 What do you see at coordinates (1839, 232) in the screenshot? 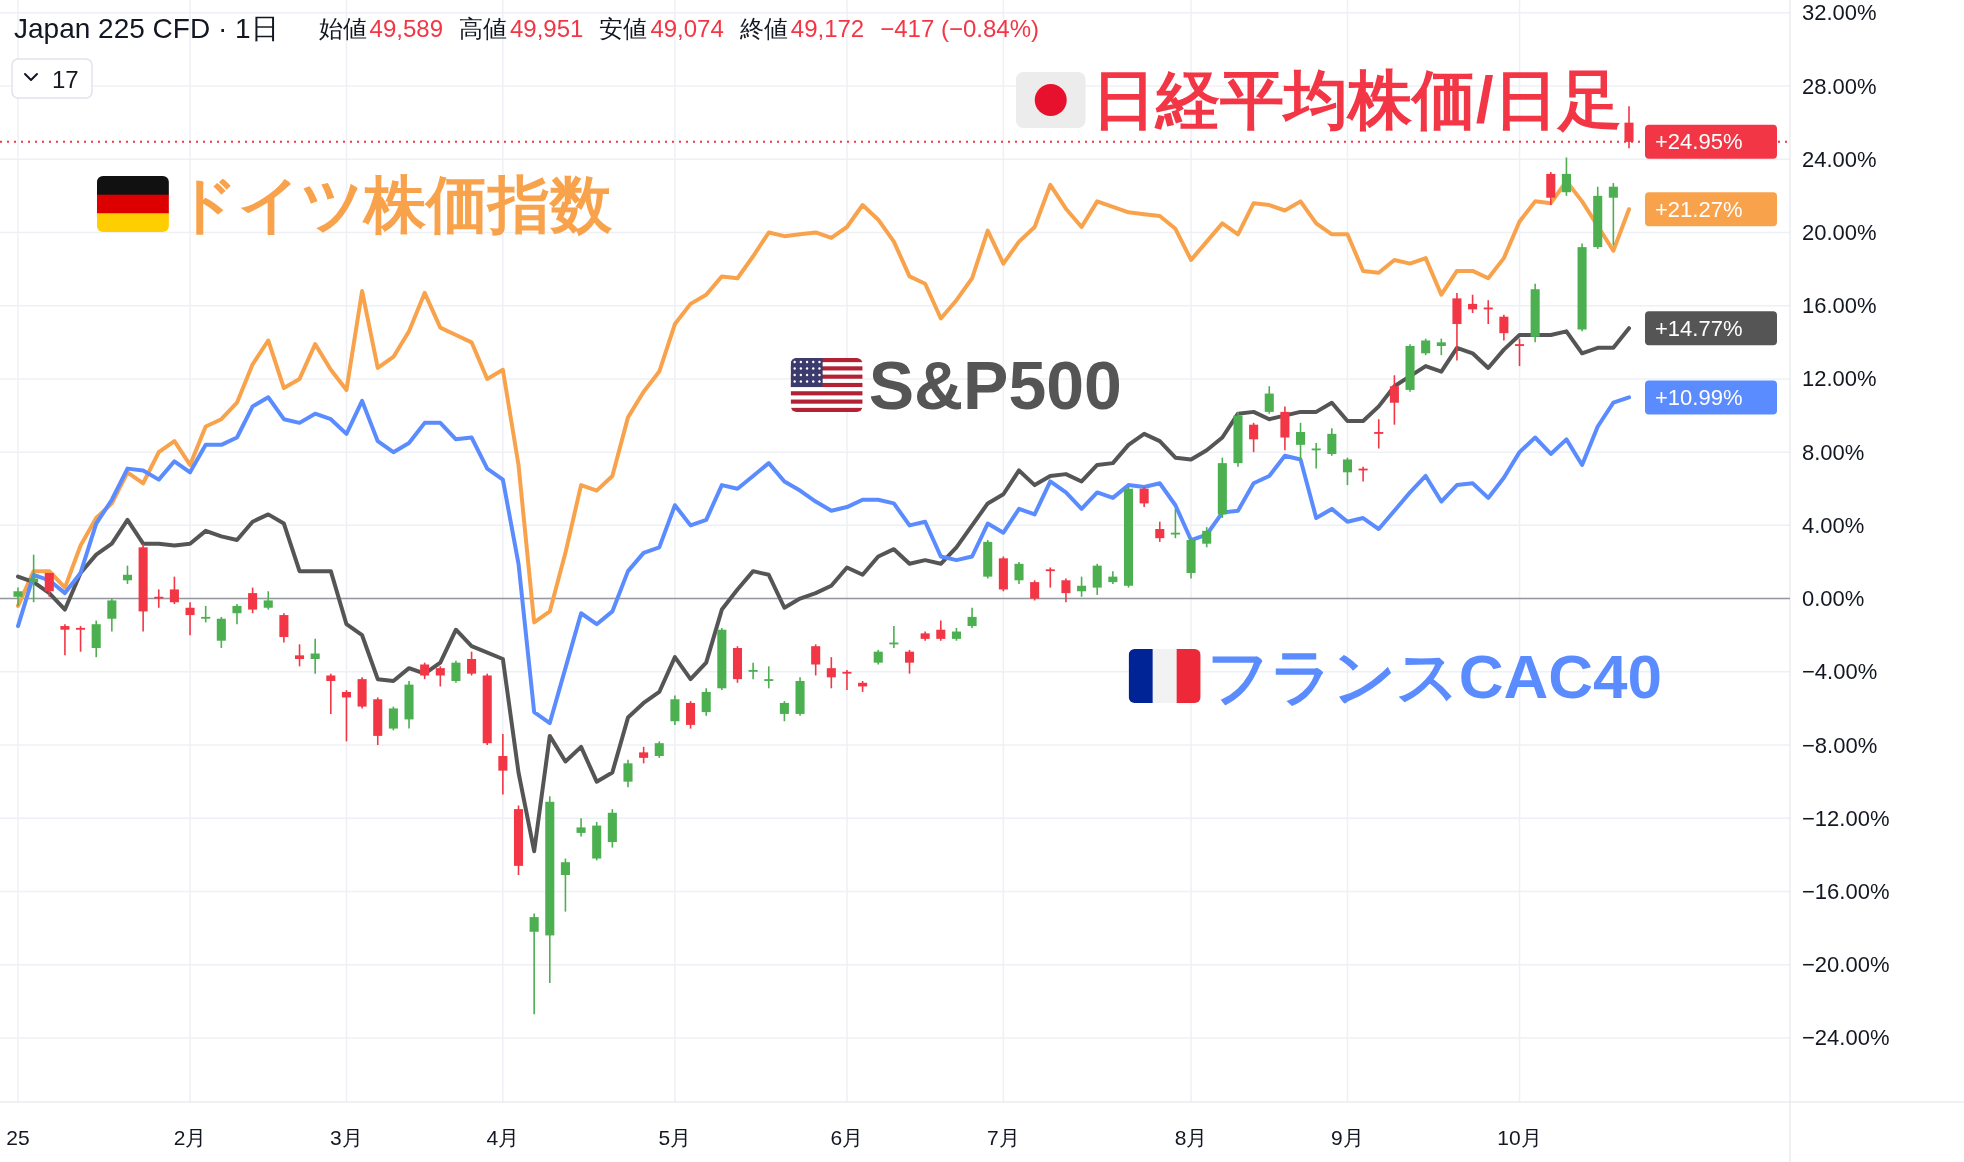
I see `y-tick-label: 20.00%` at bounding box center [1839, 232].